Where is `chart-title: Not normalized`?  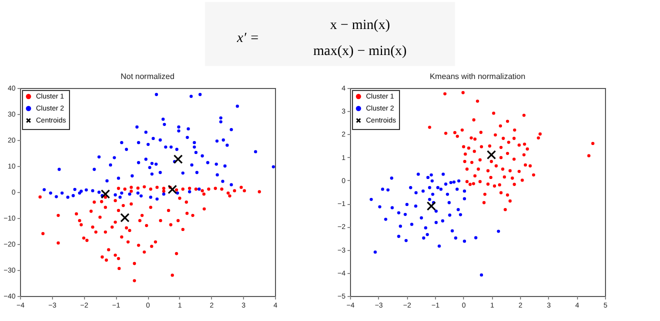 chart-title: Not normalized is located at coordinates (147, 76).